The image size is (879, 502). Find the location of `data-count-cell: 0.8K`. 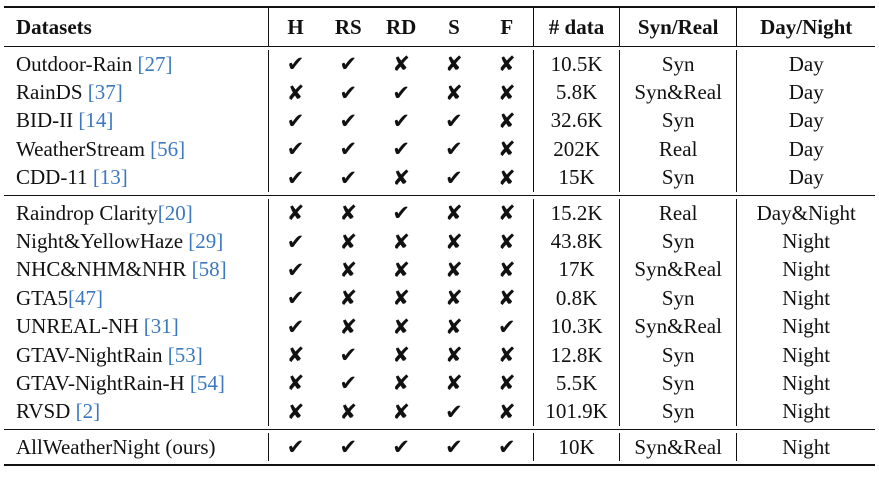

data-count-cell: 0.8K is located at coordinates (576, 298).